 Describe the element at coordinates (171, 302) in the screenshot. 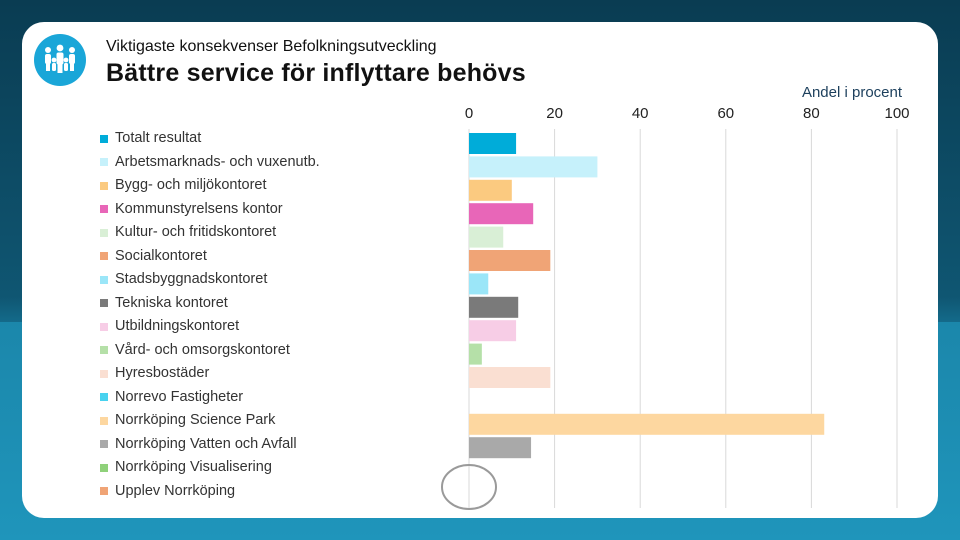

I see `legend-label: Tekniska kontoret` at that location.